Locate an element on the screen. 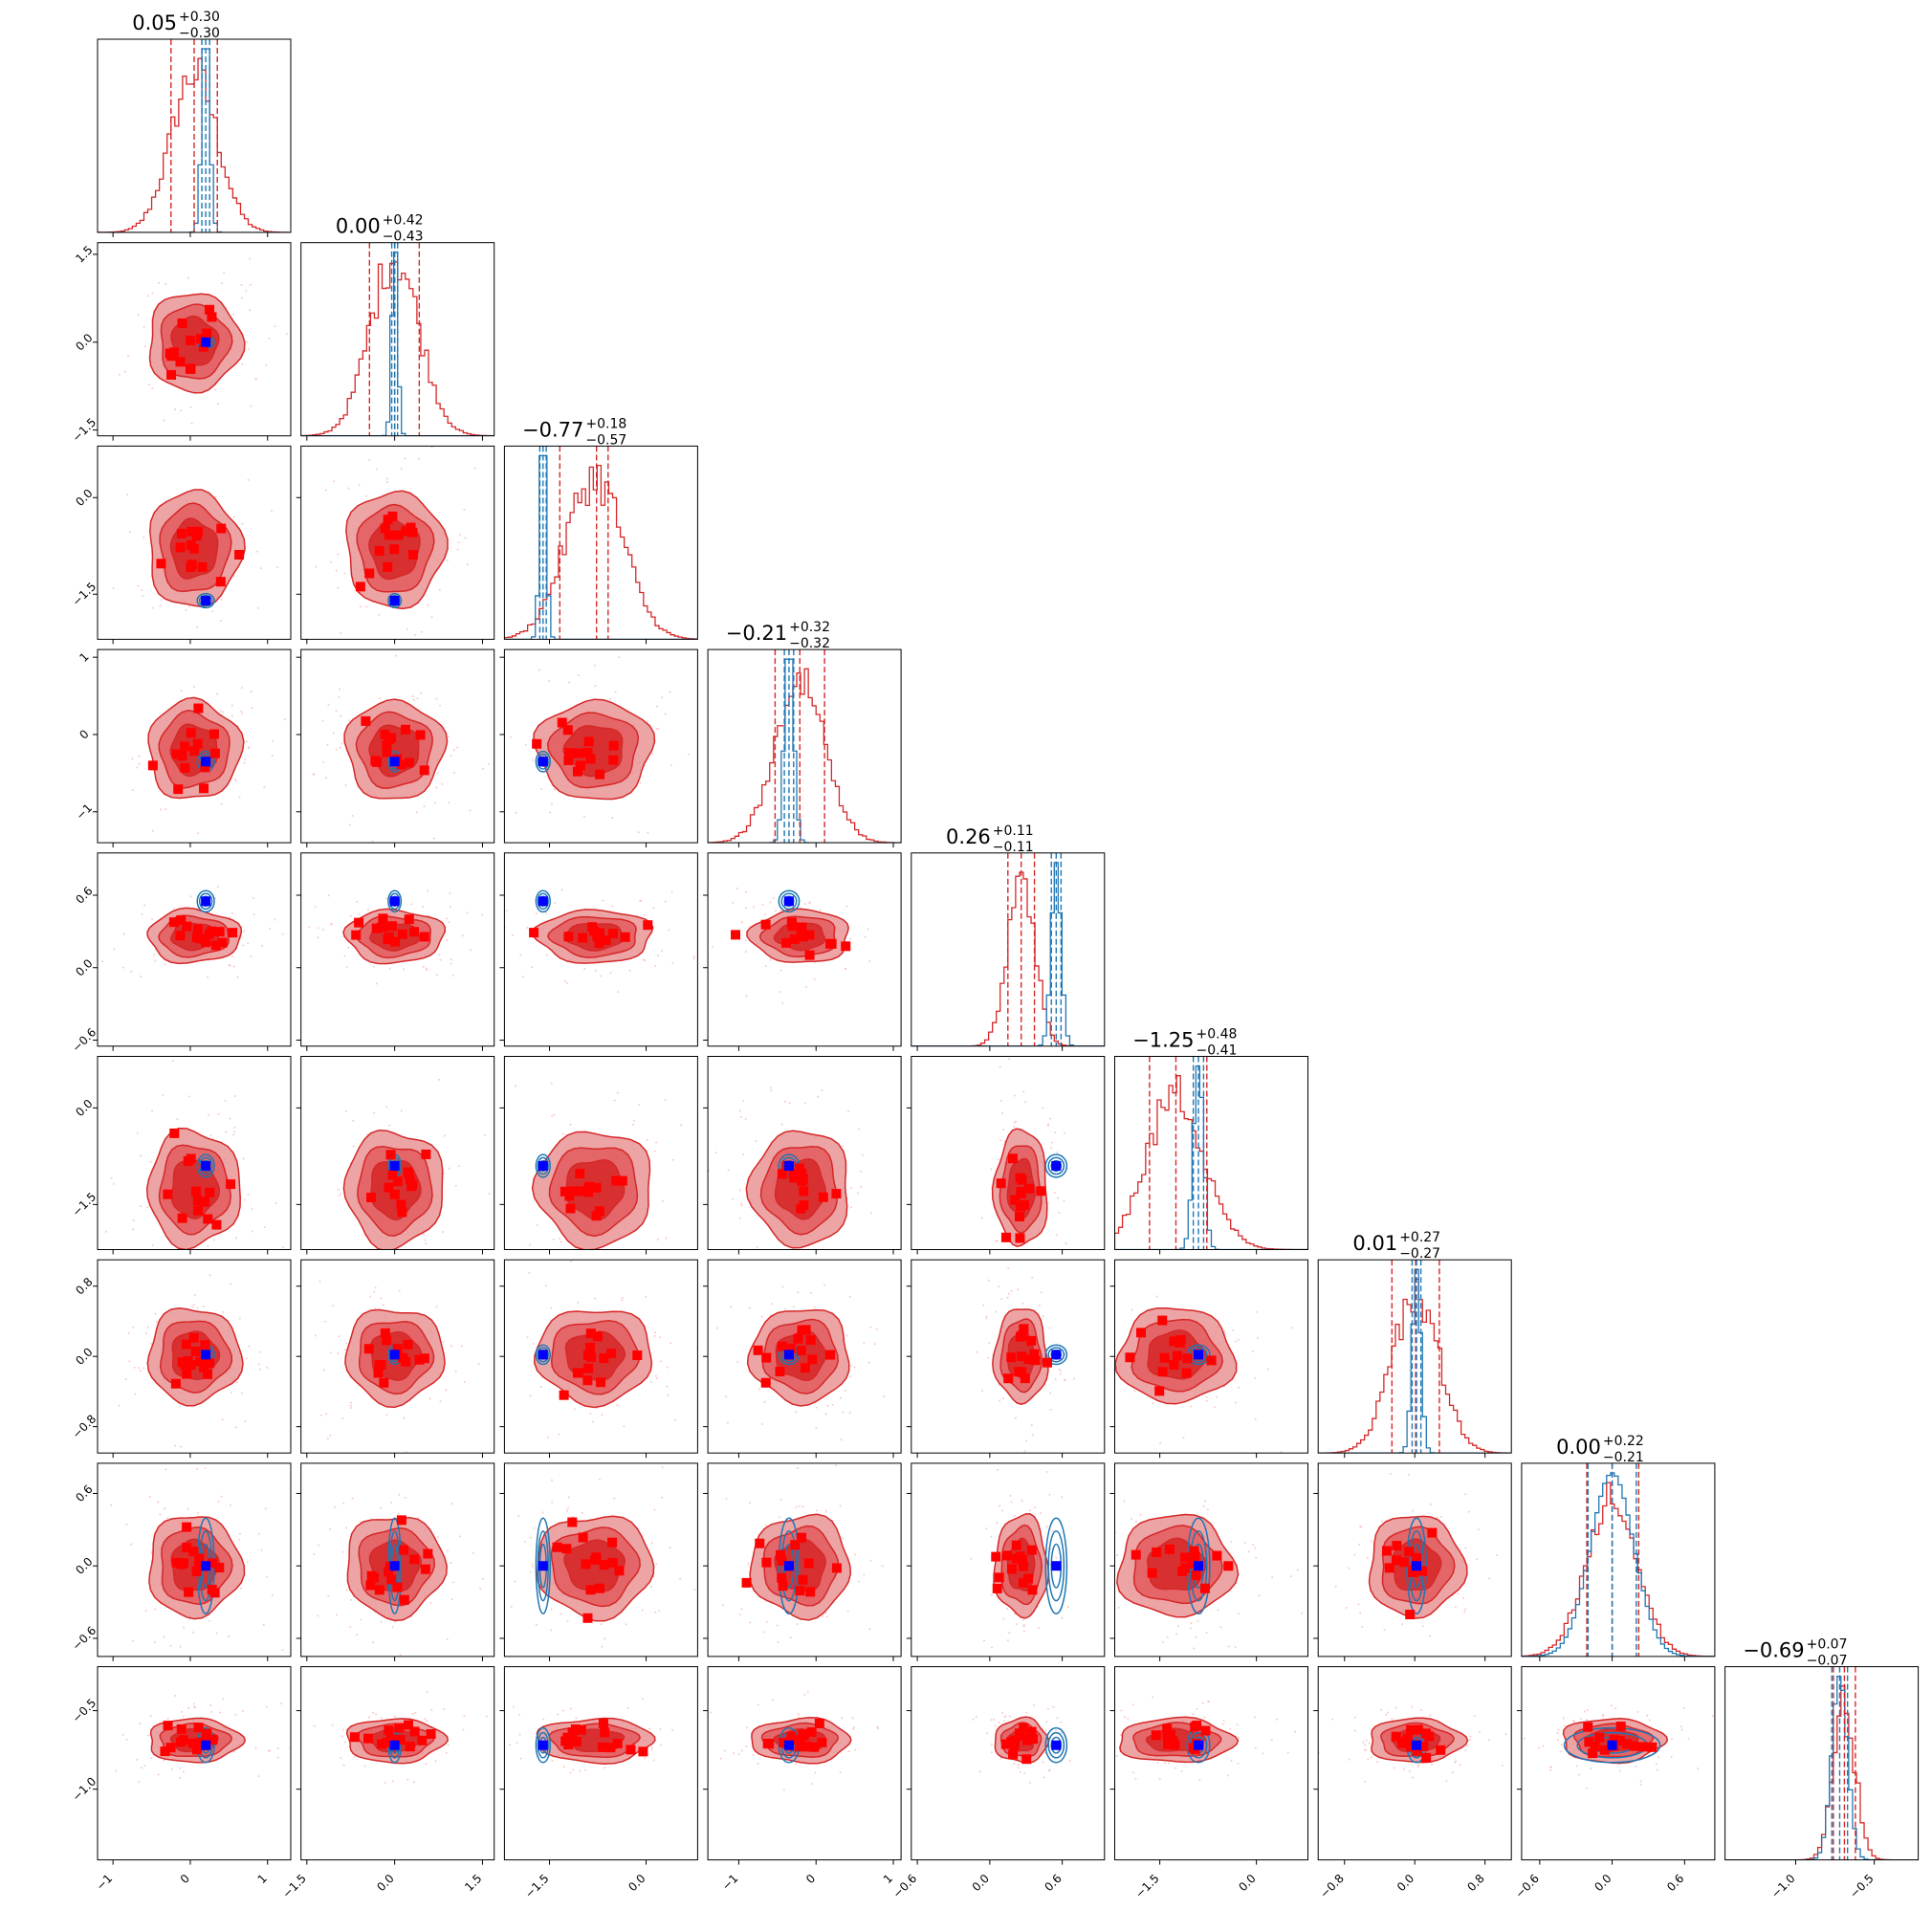  panel-title-median: 0.00 is located at coordinates (358, 226).